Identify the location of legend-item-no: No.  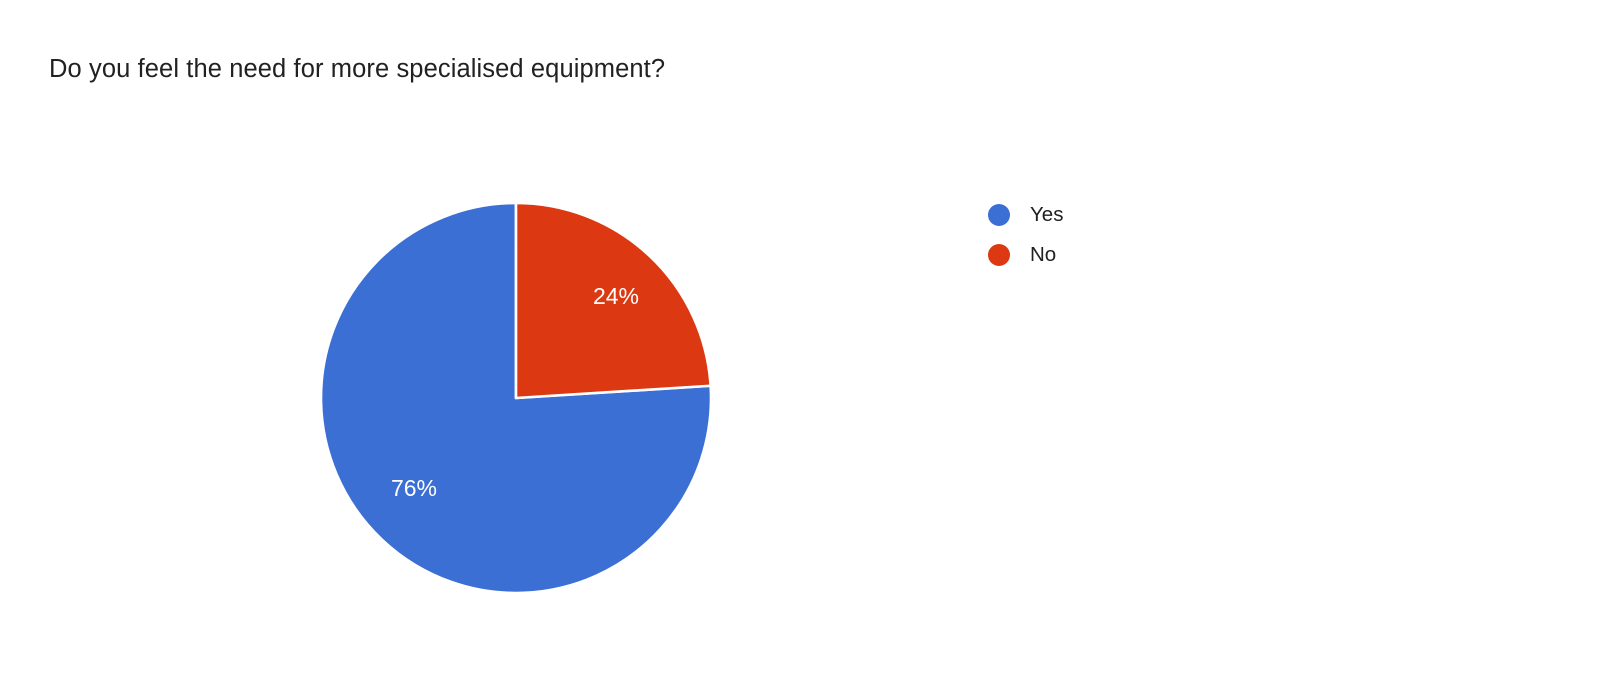
(1025, 255).